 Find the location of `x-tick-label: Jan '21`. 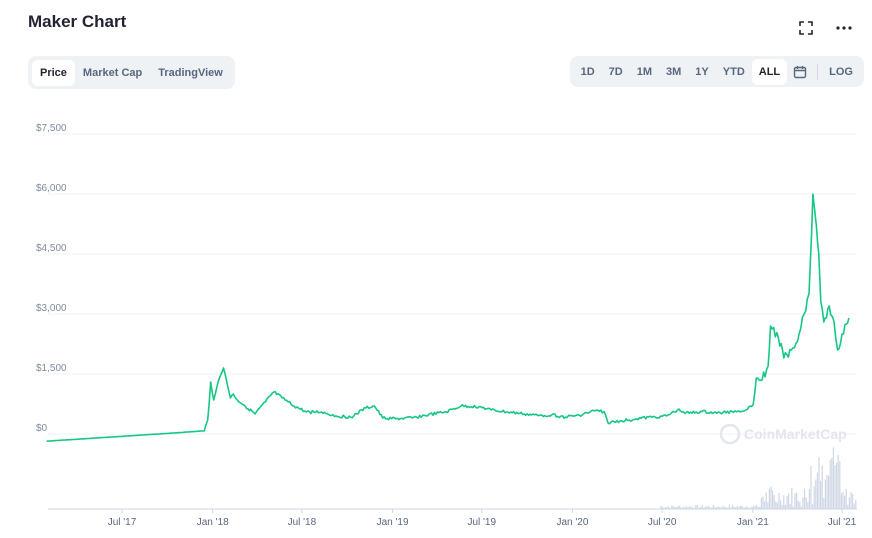

x-tick-label: Jan '21 is located at coordinates (753, 522).